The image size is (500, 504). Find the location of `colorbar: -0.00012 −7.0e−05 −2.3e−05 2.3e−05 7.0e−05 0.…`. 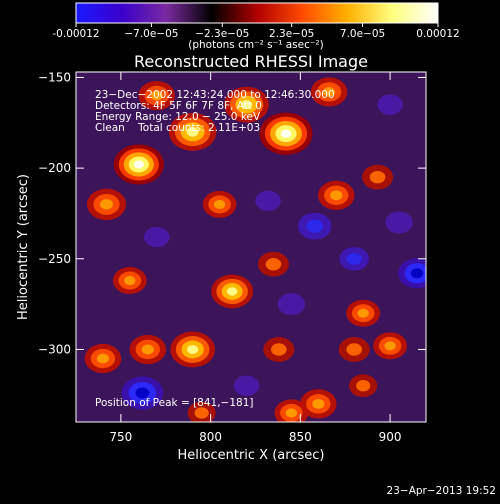

colorbar: -0.00012 −7.0e−05 −2.3e−05 2.3e−05 7.0e−05 0.… is located at coordinates (256, 26).